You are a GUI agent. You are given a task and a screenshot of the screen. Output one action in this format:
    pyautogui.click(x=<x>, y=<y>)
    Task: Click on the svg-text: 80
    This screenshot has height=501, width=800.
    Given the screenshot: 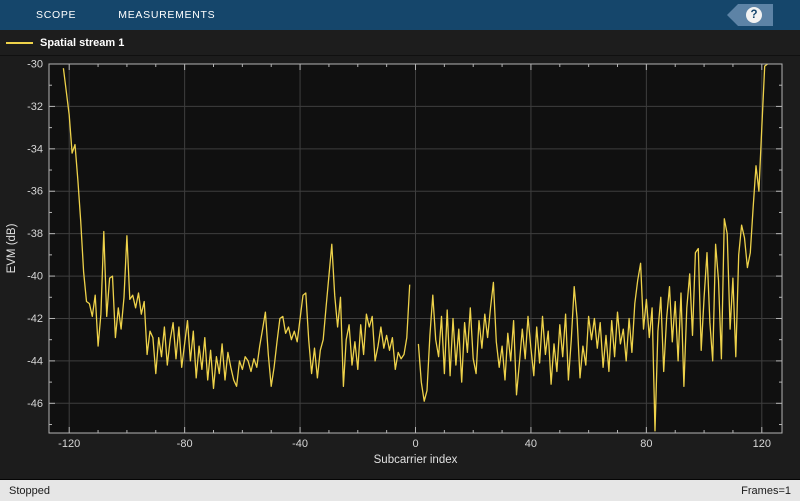 What is the action you would take?
    pyautogui.click(x=646, y=444)
    